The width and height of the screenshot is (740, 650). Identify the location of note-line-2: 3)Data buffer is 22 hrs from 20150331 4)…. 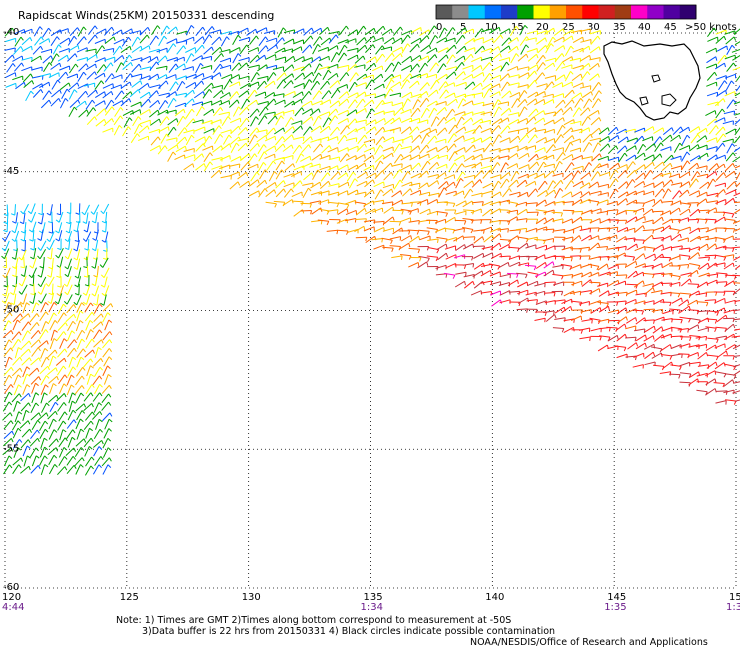
(349, 631).